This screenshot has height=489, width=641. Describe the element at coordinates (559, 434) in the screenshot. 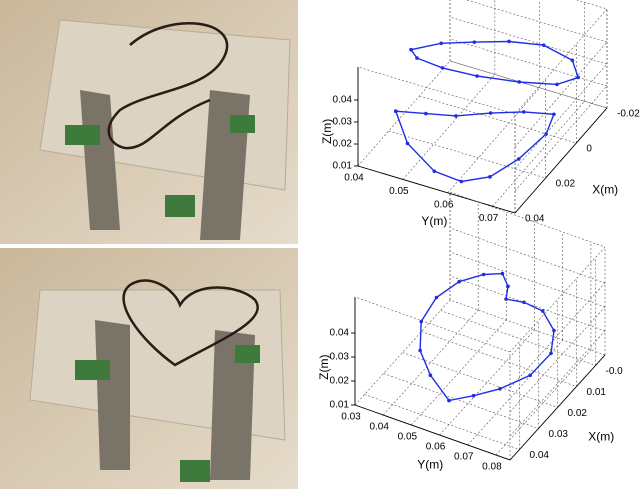

I see `x-tick-label: 0.03` at that location.